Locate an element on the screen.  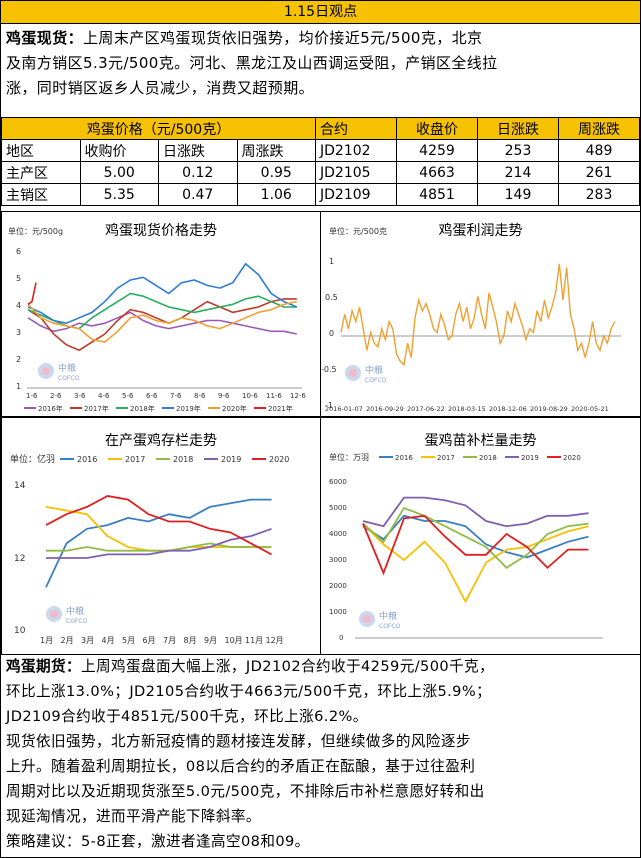
cweek-cell: 489 is located at coordinates (599, 150).